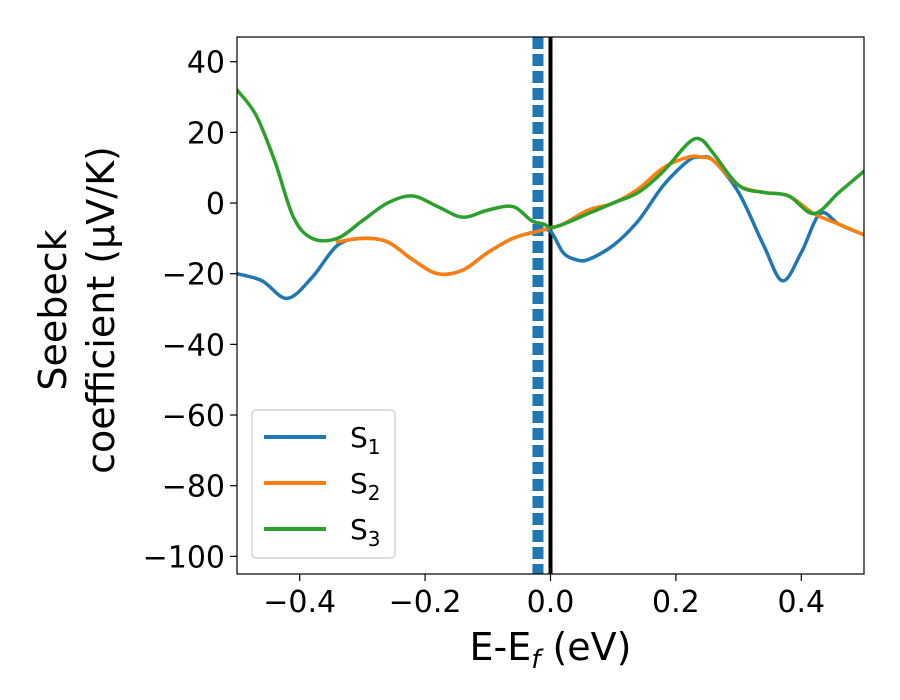 The width and height of the screenshot is (900, 700). What do you see at coordinates (365, 440) in the screenshot?
I see `legend-label-s1: S1` at bounding box center [365, 440].